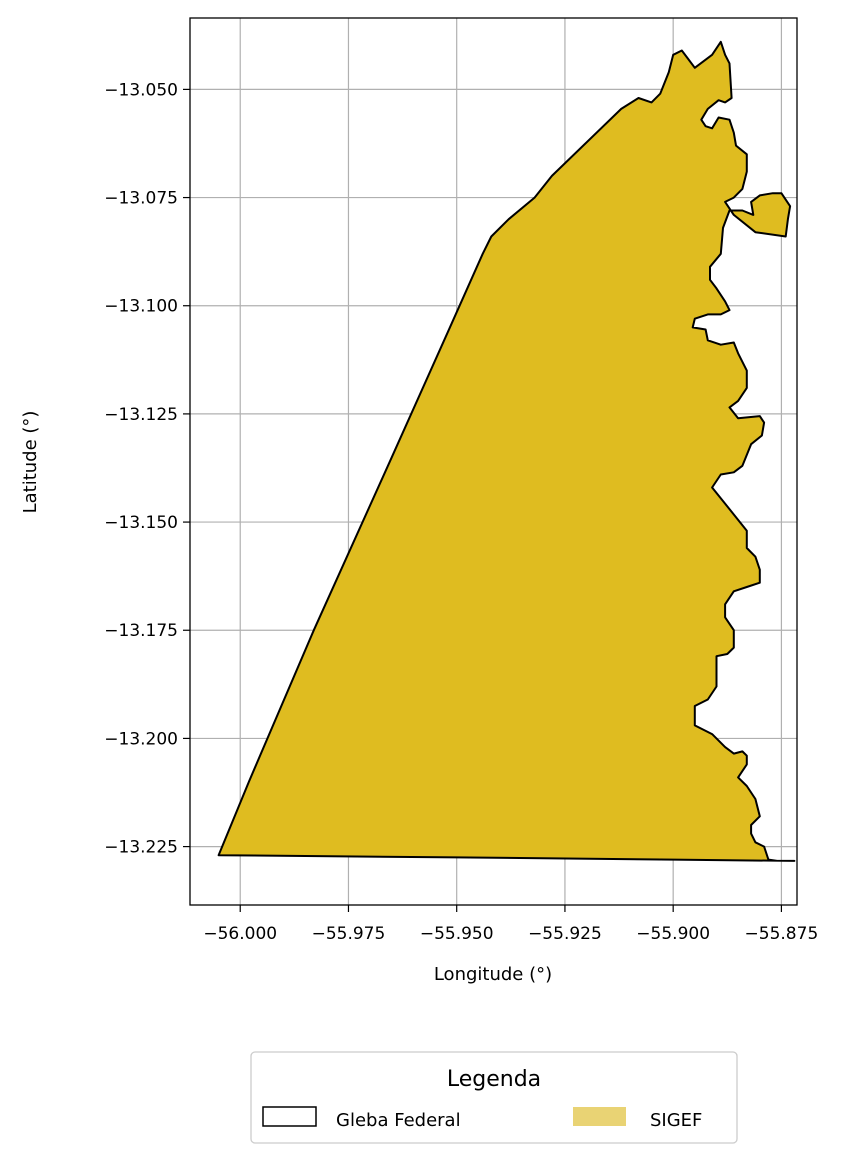  I want to click on y-tick-label: −13.125, so click(141, 415).